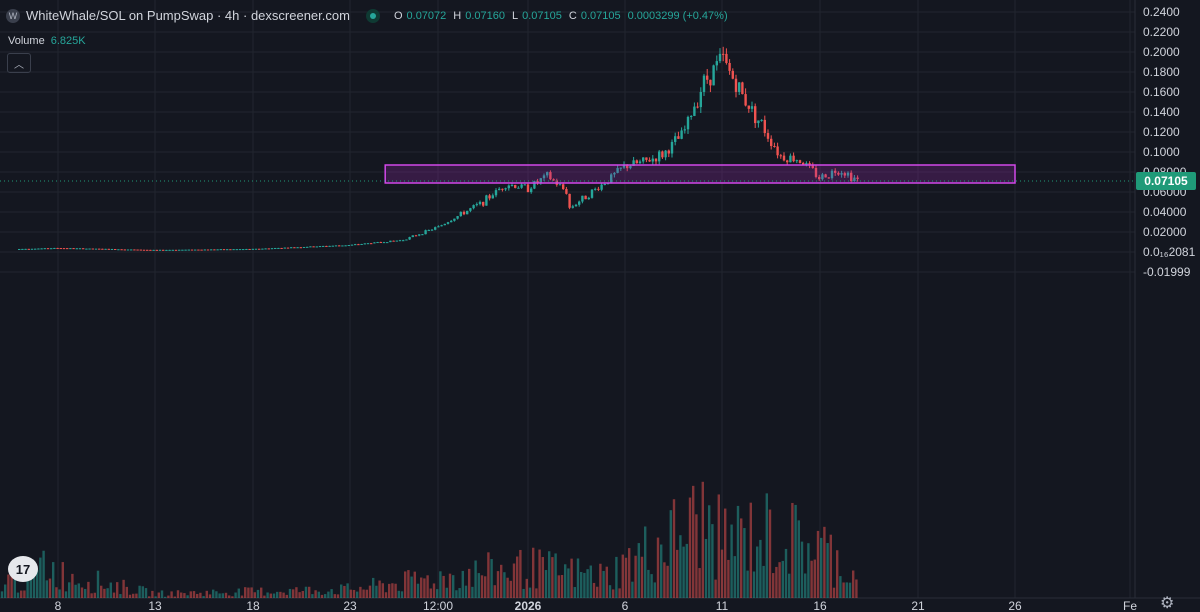  Describe the element at coordinates (19, 63) in the screenshot. I see `collapse-legend-button: ︿` at that location.